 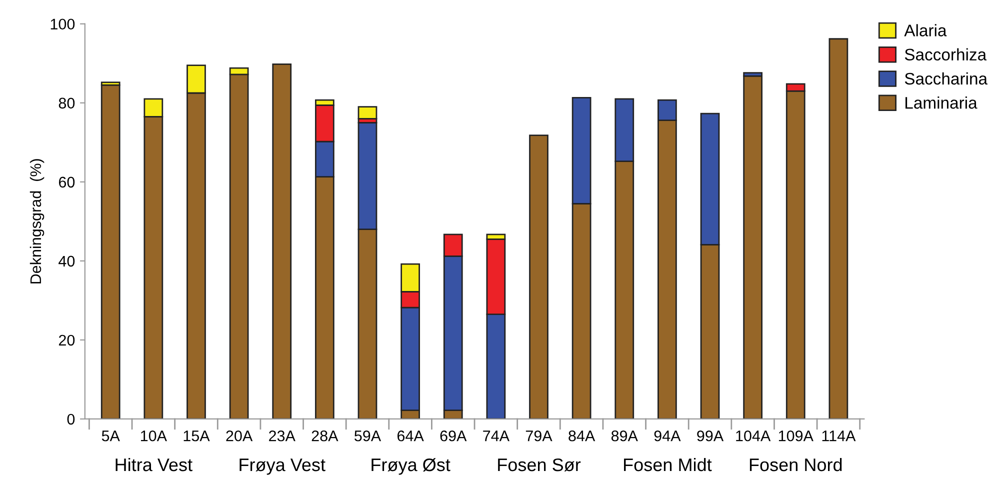 I want to click on text: Fosen Midt, so click(x=668, y=465).